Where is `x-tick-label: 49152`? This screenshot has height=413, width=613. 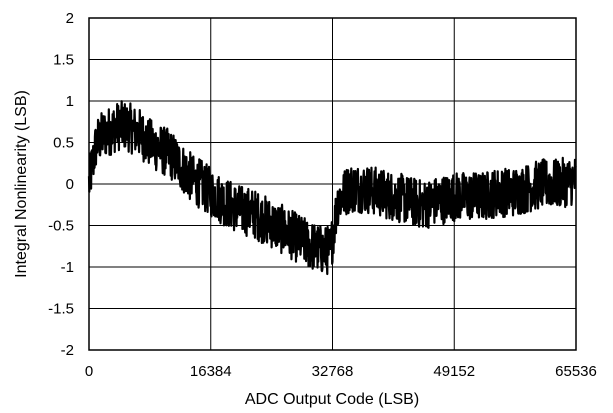 x-tick-label: 49152 is located at coordinates (454, 371).